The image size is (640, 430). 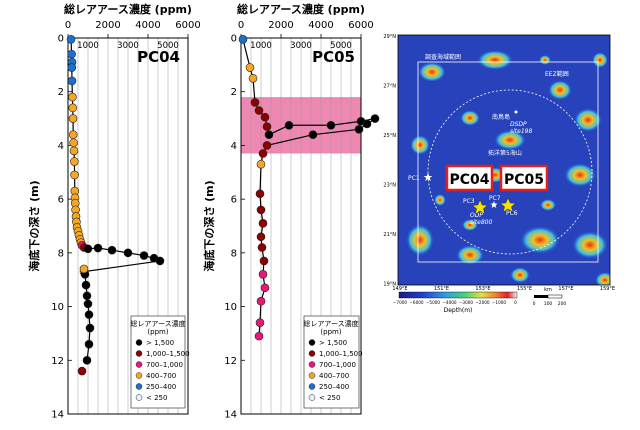 I want to click on y-tick-label: 2, so click(x=234, y=92).